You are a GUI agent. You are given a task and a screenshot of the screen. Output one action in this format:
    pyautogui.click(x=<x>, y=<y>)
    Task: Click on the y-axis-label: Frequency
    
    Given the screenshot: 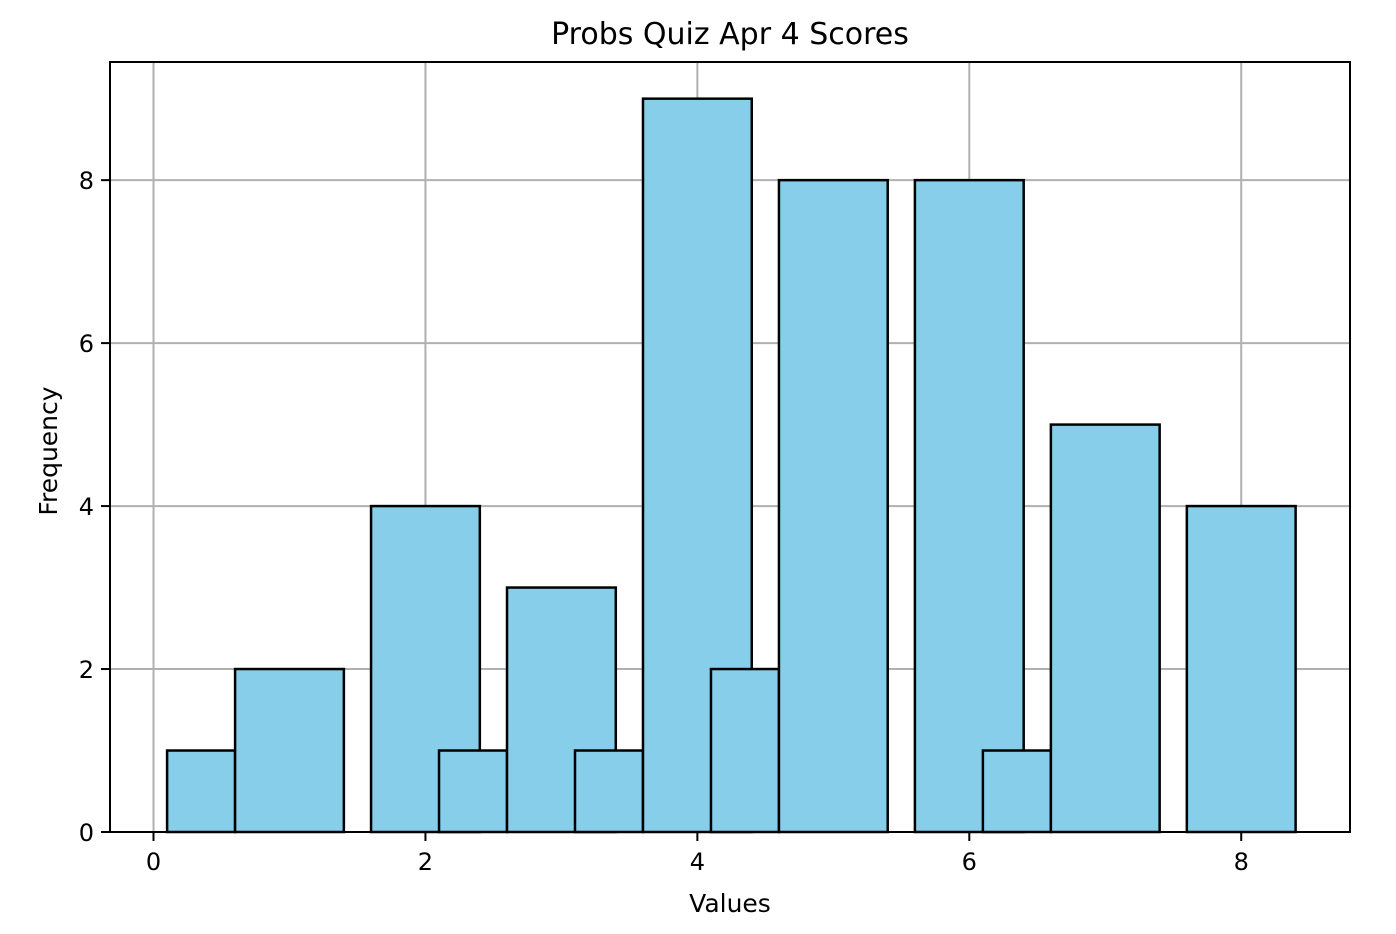 What is the action you would take?
    pyautogui.click(x=48, y=450)
    